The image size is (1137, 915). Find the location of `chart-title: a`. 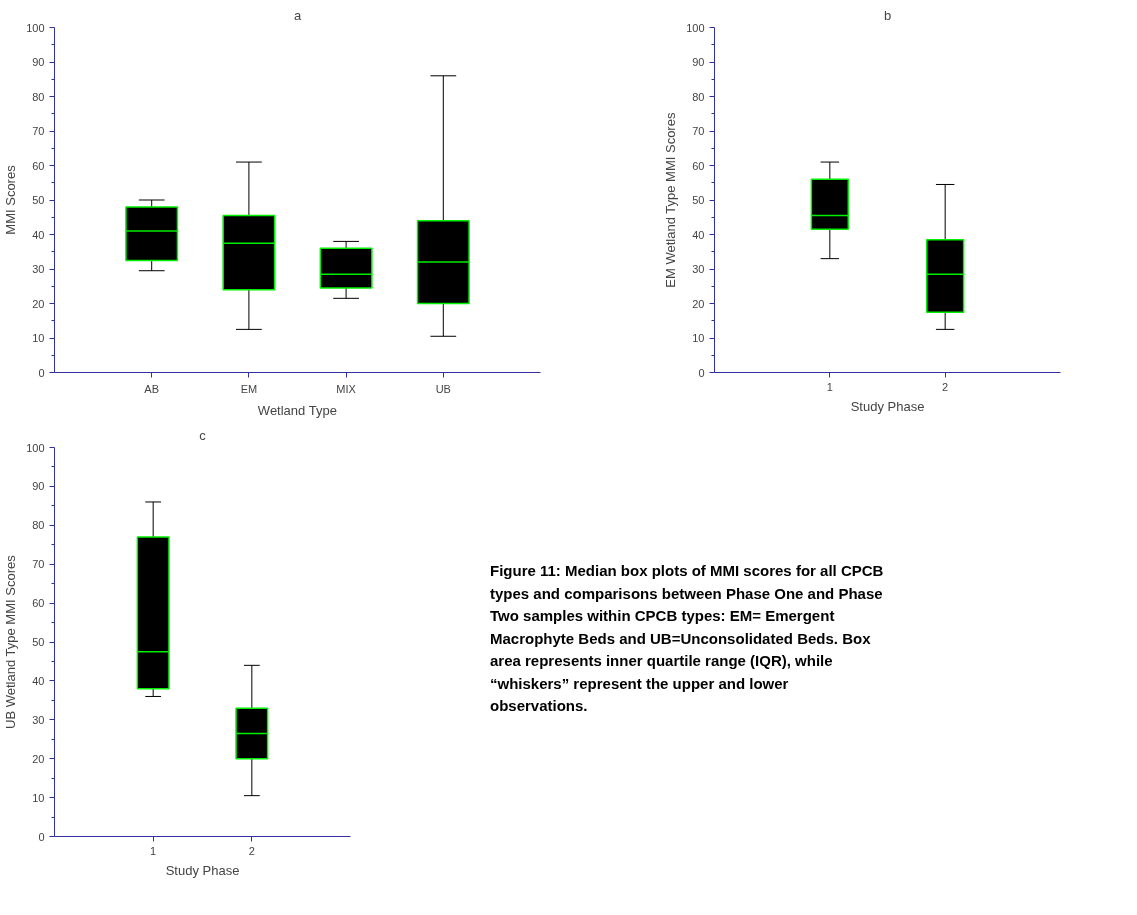

chart-title: a is located at coordinates (297, 15).